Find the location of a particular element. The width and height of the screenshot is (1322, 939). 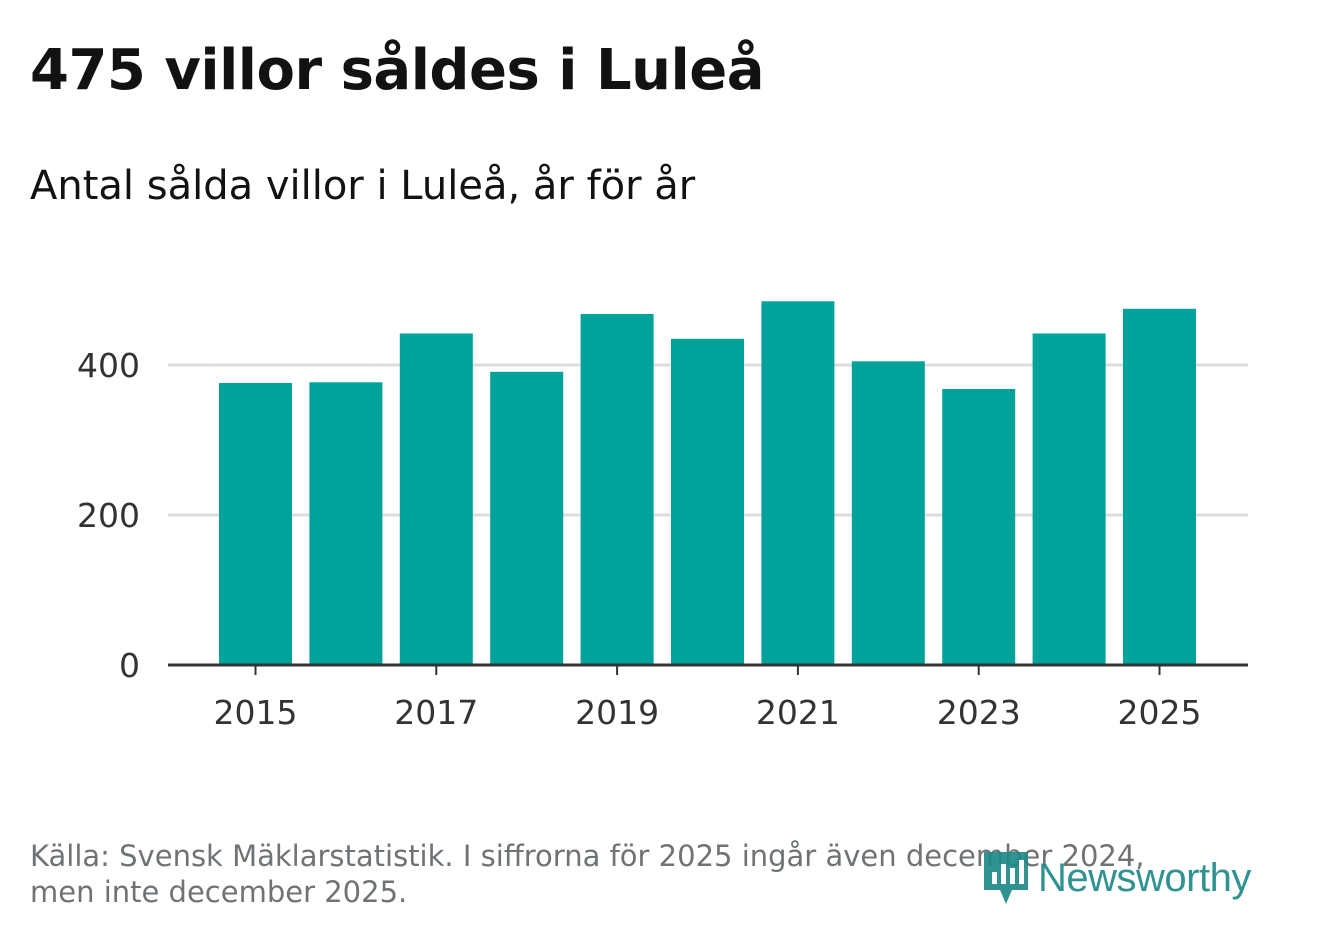

y-axis-labels: 0 200 400 is located at coordinates (108, 515).